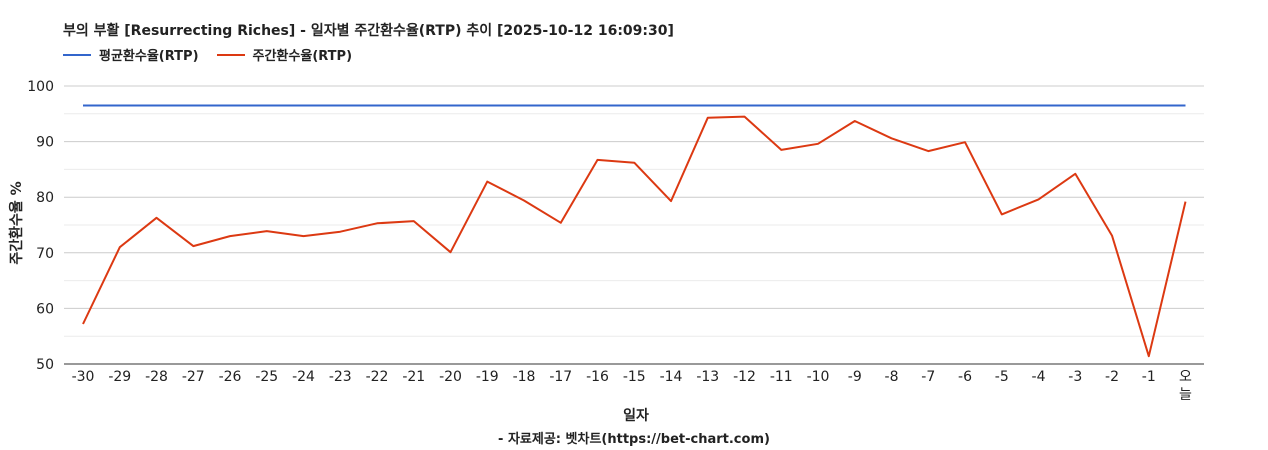  Describe the element at coordinates (1039, 377) in the screenshot. I see `x-tick-label: -4` at that location.